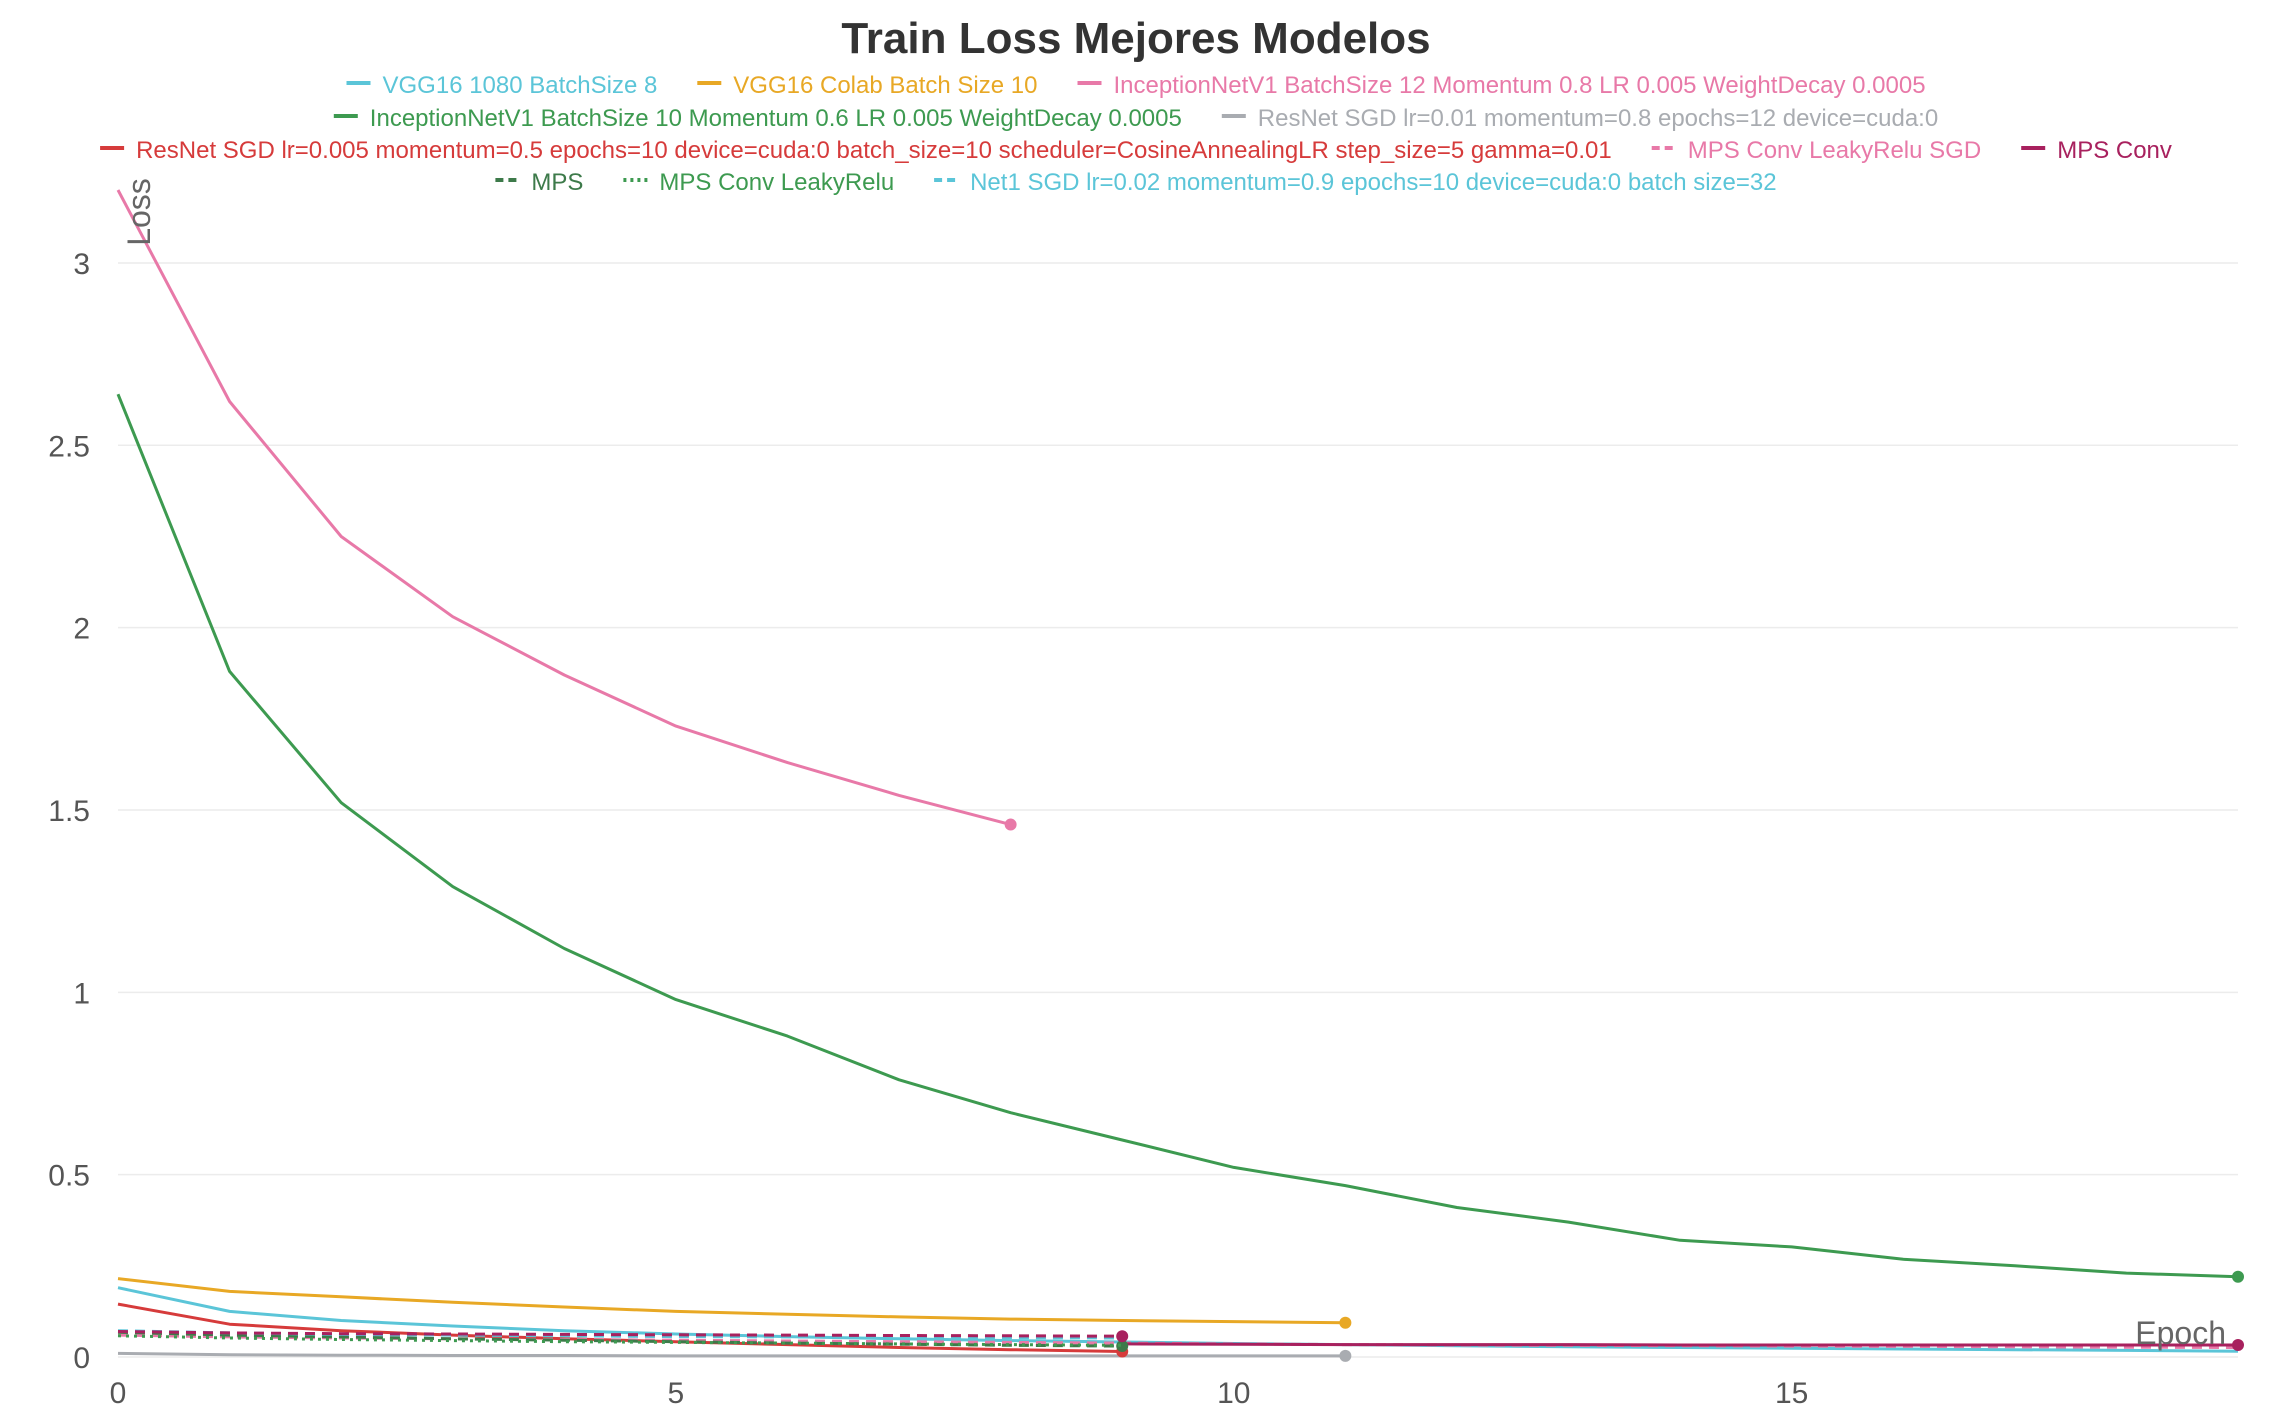  I want to click on legend-item: MPS, so click(539, 182).